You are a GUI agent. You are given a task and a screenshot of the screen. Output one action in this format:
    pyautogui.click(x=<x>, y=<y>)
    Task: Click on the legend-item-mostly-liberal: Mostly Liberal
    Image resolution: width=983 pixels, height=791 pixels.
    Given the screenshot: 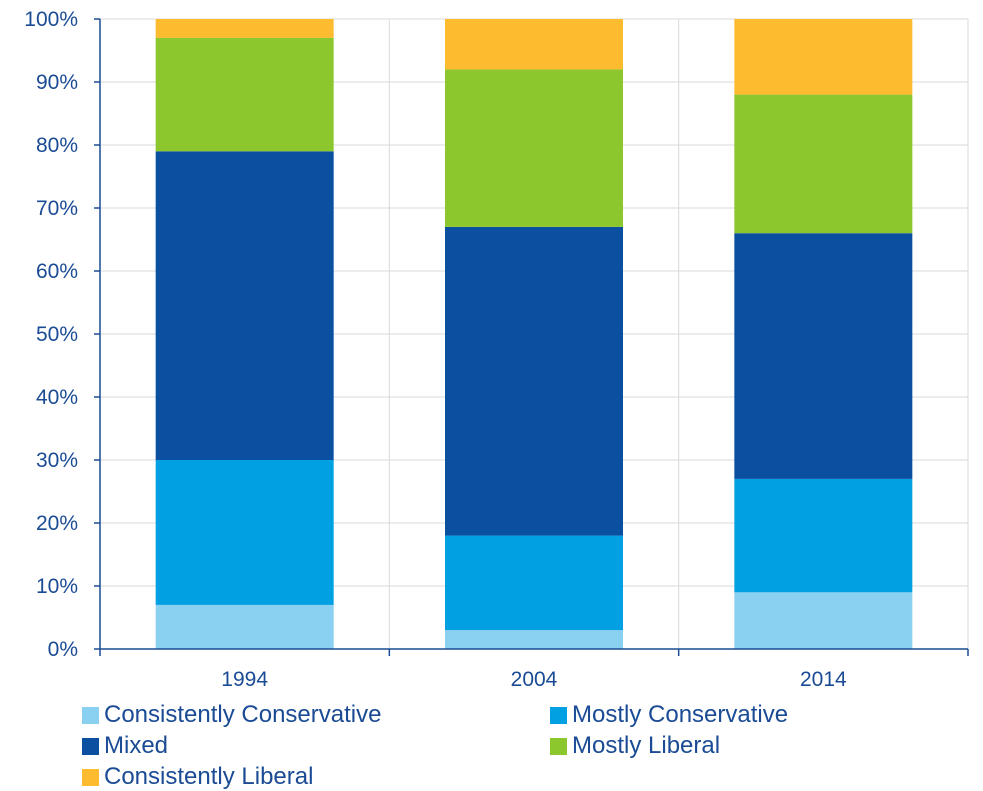 What is the action you would take?
    pyautogui.click(x=635, y=746)
    